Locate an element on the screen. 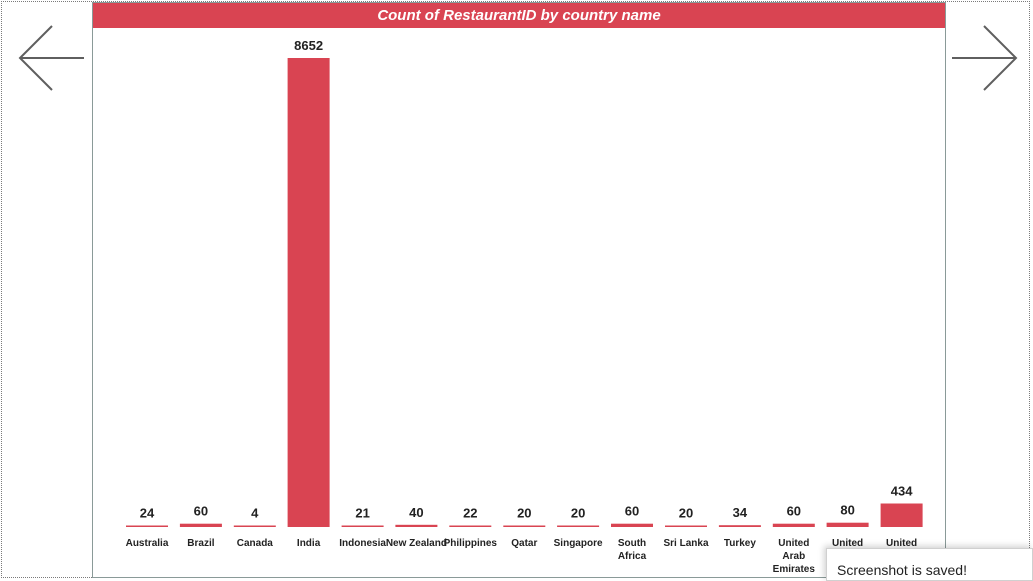  data-label: 22 is located at coordinates (470, 513).